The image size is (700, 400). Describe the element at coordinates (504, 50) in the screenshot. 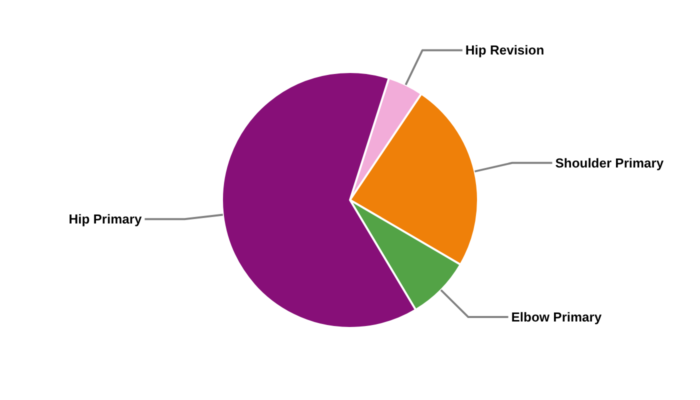

I see `slice-label: Hip Revision` at that location.